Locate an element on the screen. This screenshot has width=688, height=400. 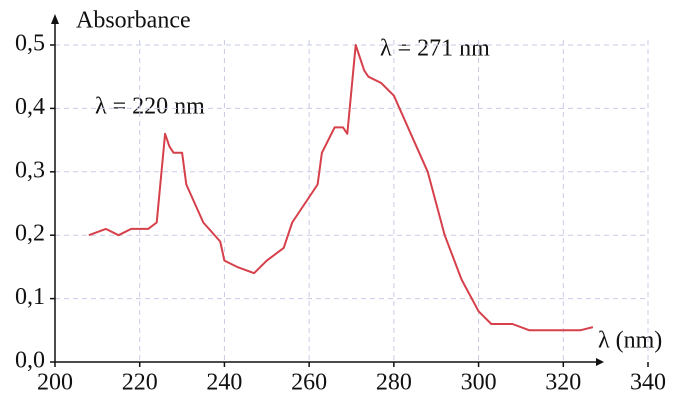
x-tick-label: 300 is located at coordinates (479, 383).